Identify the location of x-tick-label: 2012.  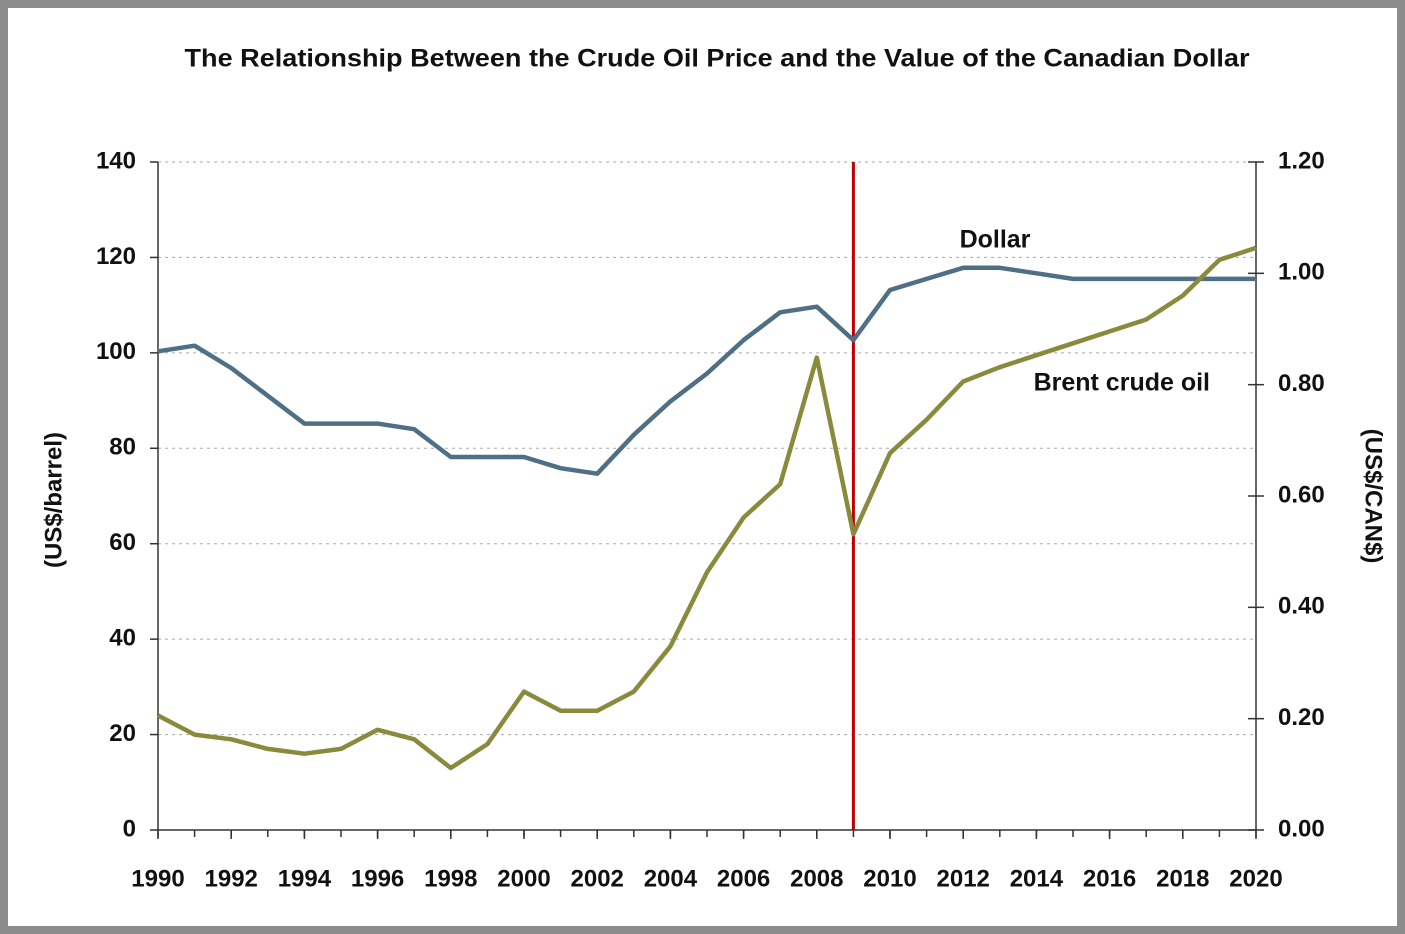
(963, 878).